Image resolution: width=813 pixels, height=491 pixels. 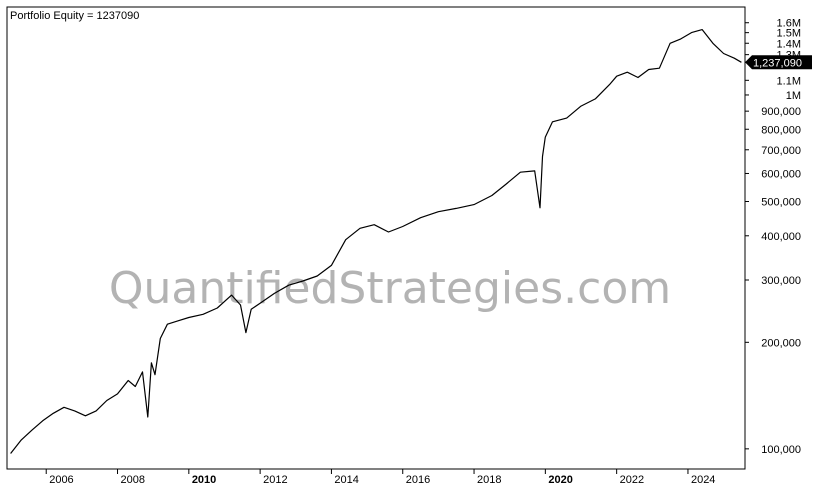 What do you see at coordinates (560, 480) in the screenshot?
I see `x-tick-label: 2020` at bounding box center [560, 480].